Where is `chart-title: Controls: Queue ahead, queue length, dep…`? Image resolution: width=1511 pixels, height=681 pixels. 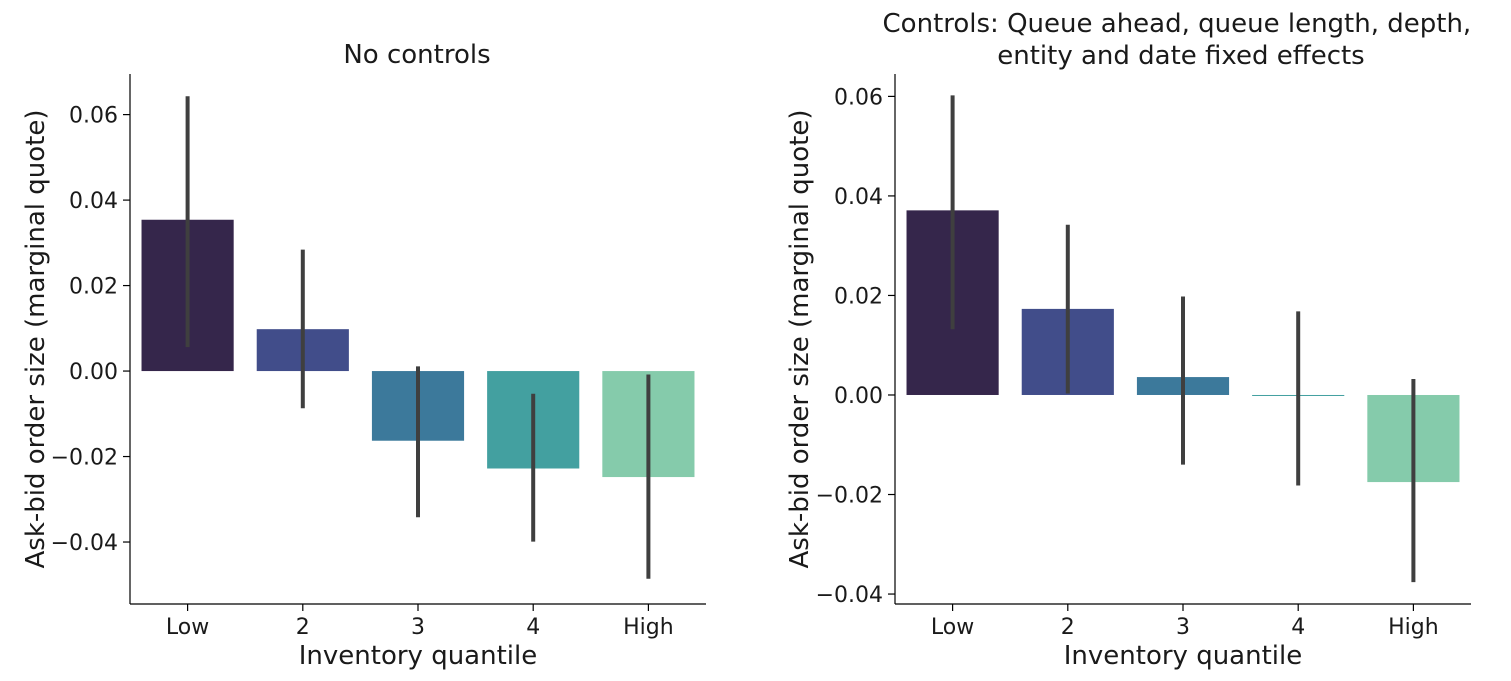
chart-title: Controls: Queue ahead, queue length, dep… is located at coordinates (1181, 40).